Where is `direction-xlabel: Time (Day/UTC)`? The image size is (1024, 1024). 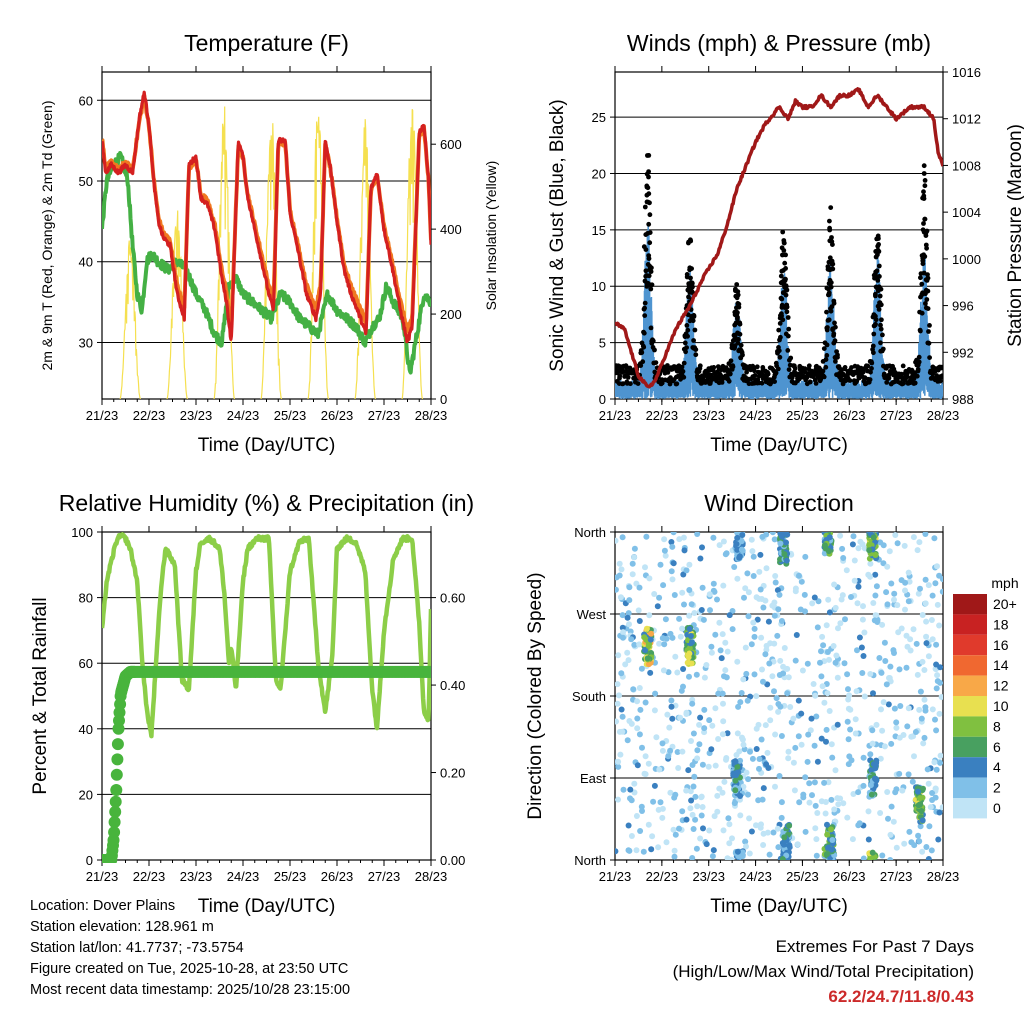
direction-xlabel: Time (Day/UTC) is located at coordinates (779, 906).